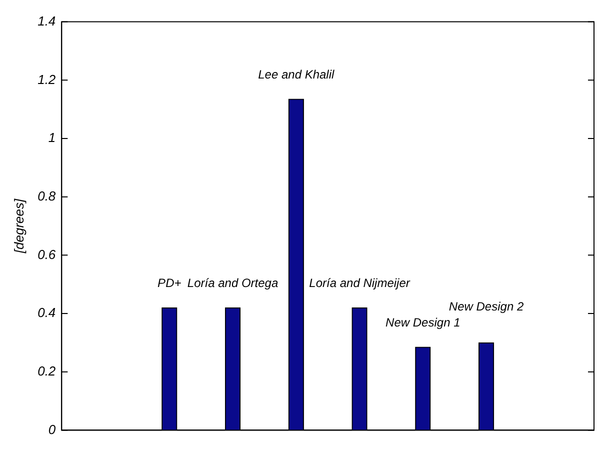  What do you see at coordinates (47, 196) in the screenshot?
I see `y-tick-label: 0.8` at bounding box center [47, 196].